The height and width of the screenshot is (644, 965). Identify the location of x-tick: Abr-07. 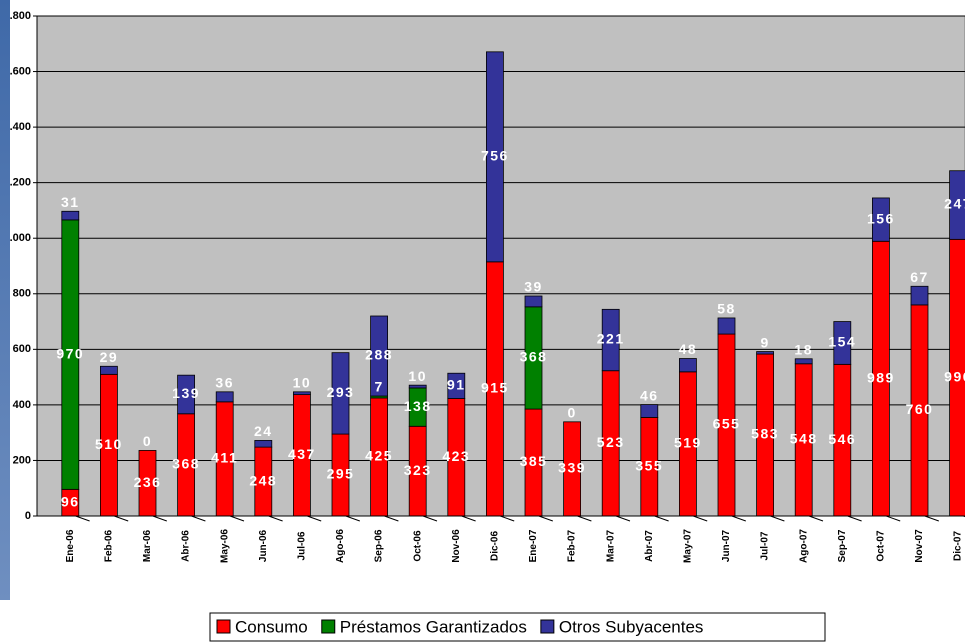
(649, 546).